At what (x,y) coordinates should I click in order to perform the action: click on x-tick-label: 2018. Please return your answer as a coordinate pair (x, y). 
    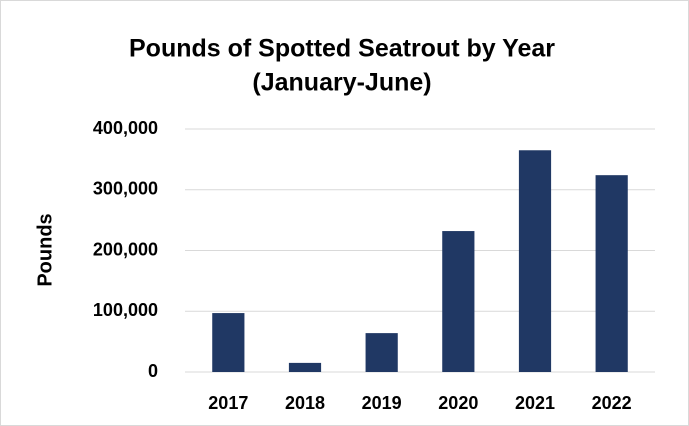
    Looking at the image, I should click on (305, 403).